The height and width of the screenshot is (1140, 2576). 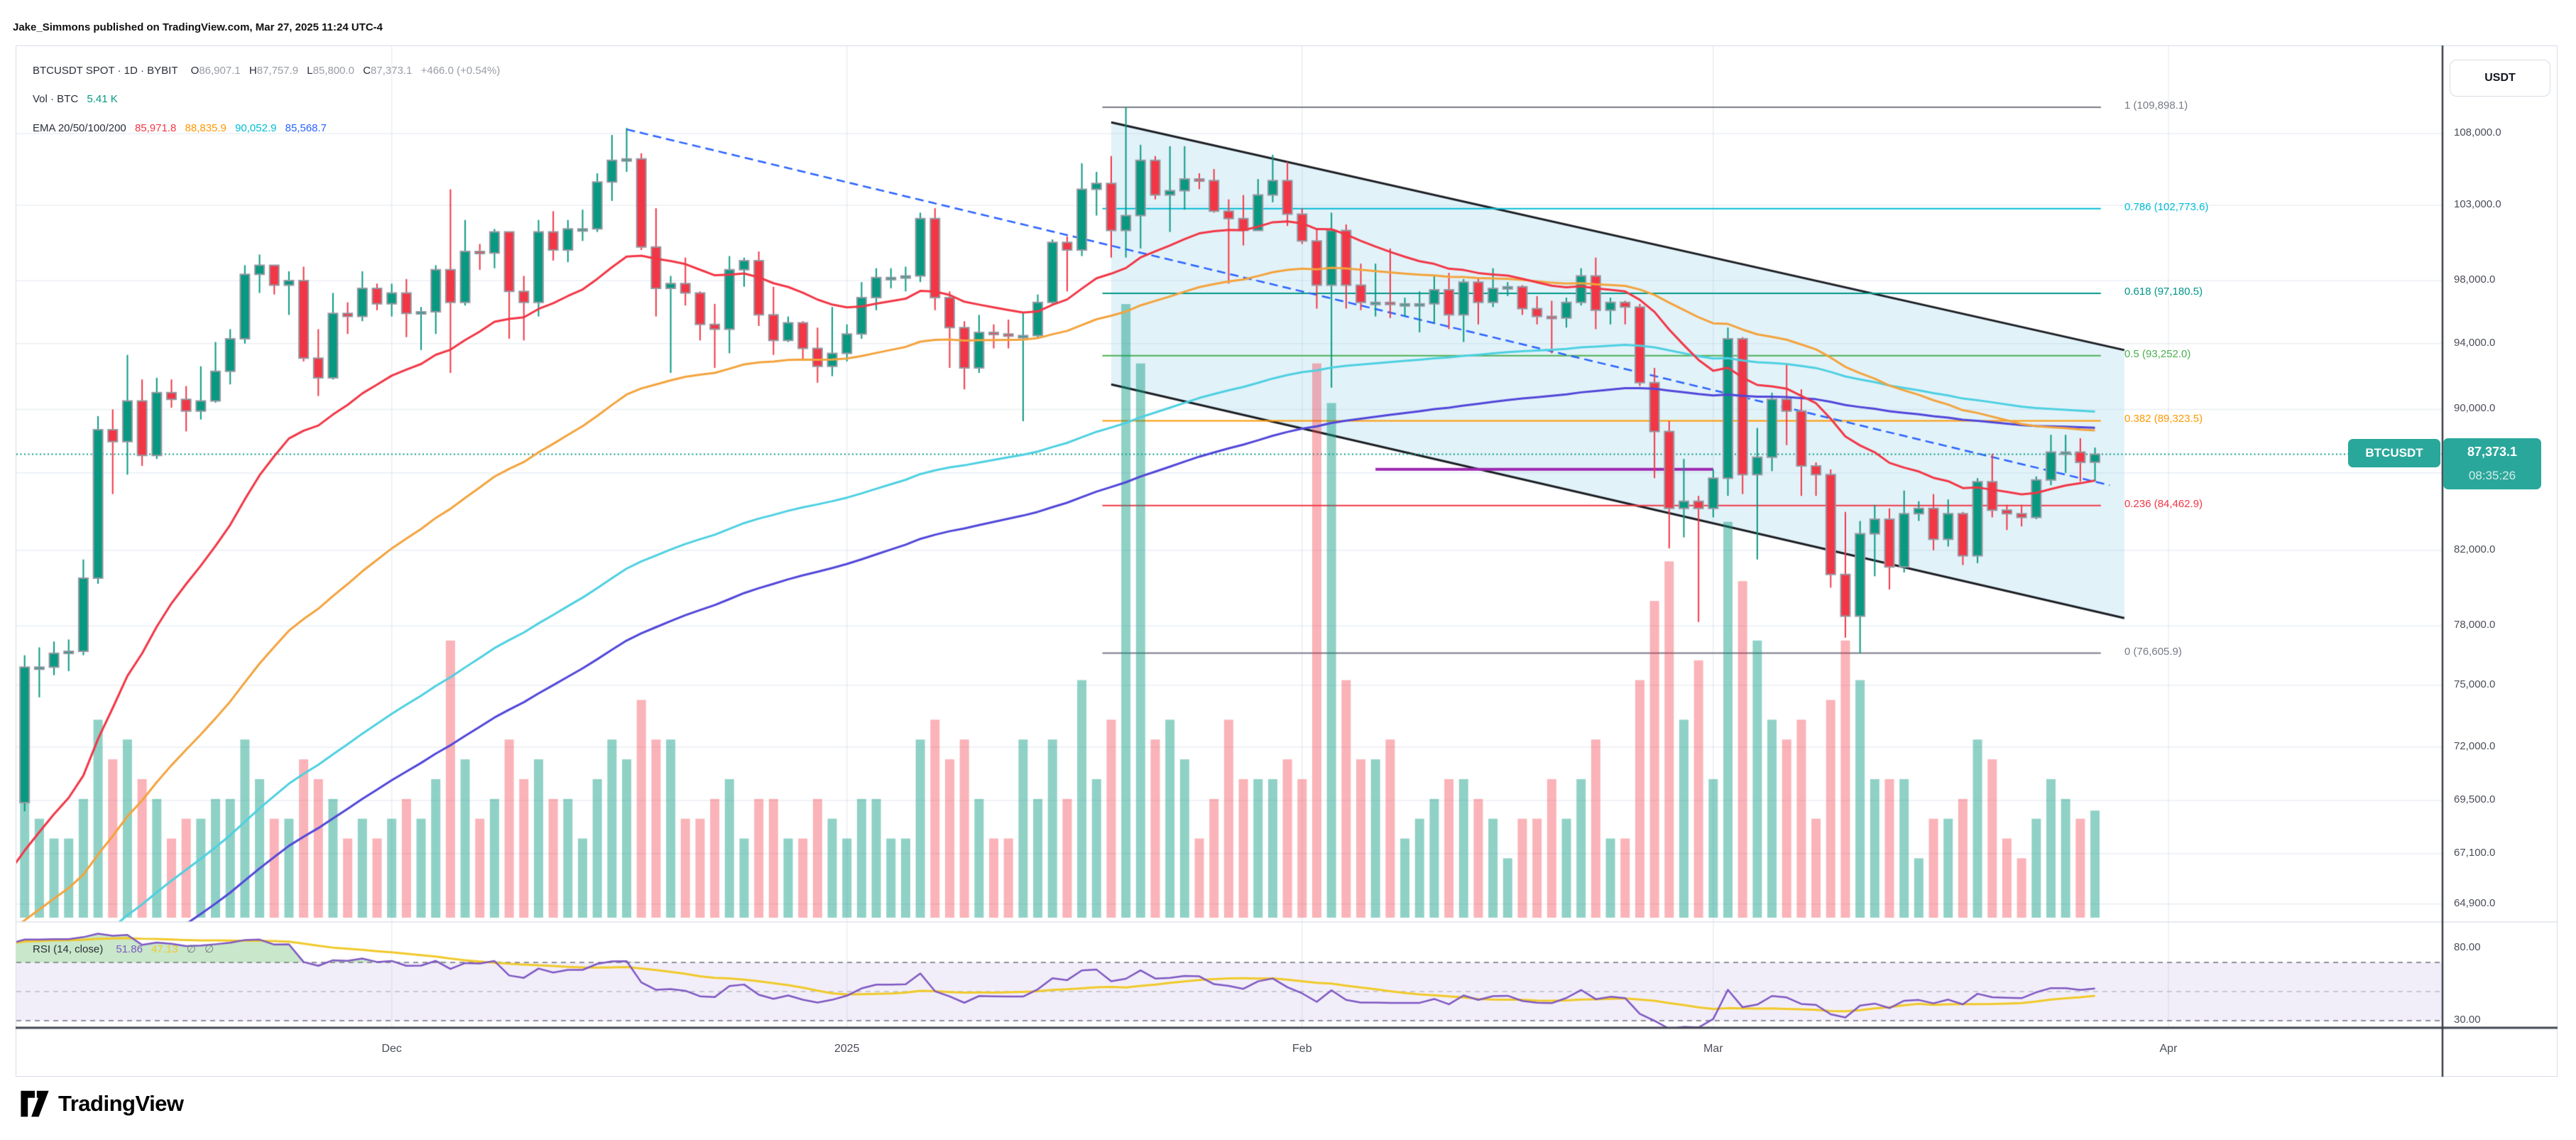 I want to click on price-tick-label: 94,000.0, so click(x=2475, y=342).